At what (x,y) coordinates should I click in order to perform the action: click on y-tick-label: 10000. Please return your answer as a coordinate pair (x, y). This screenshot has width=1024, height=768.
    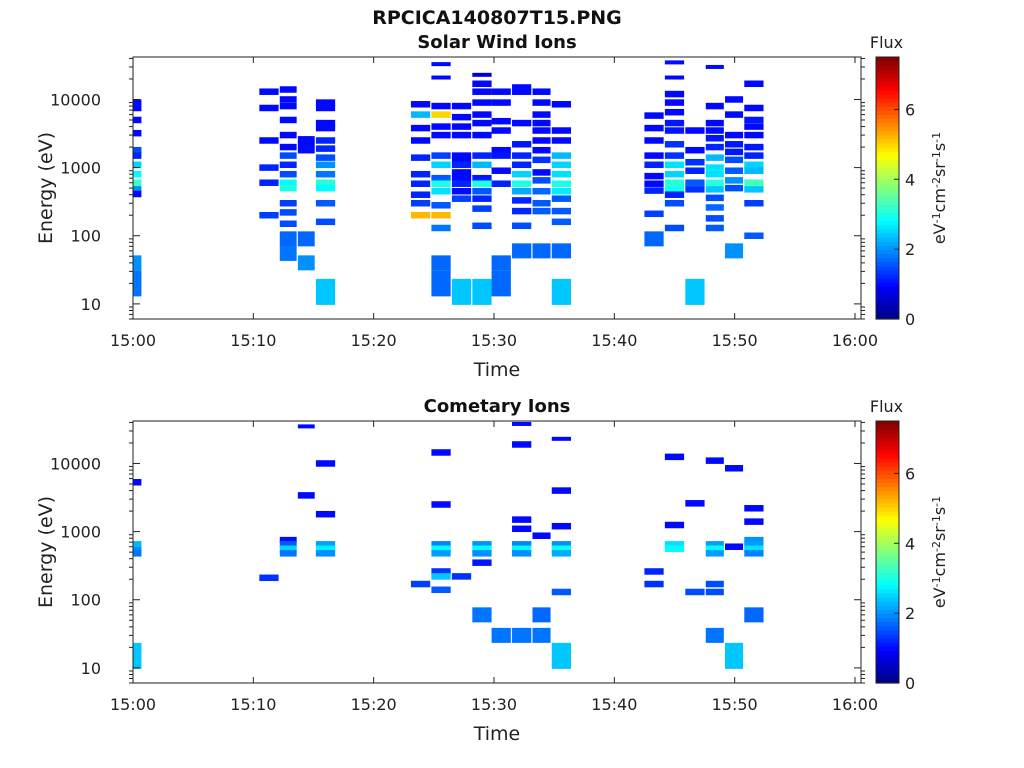
    Looking at the image, I should click on (75, 463).